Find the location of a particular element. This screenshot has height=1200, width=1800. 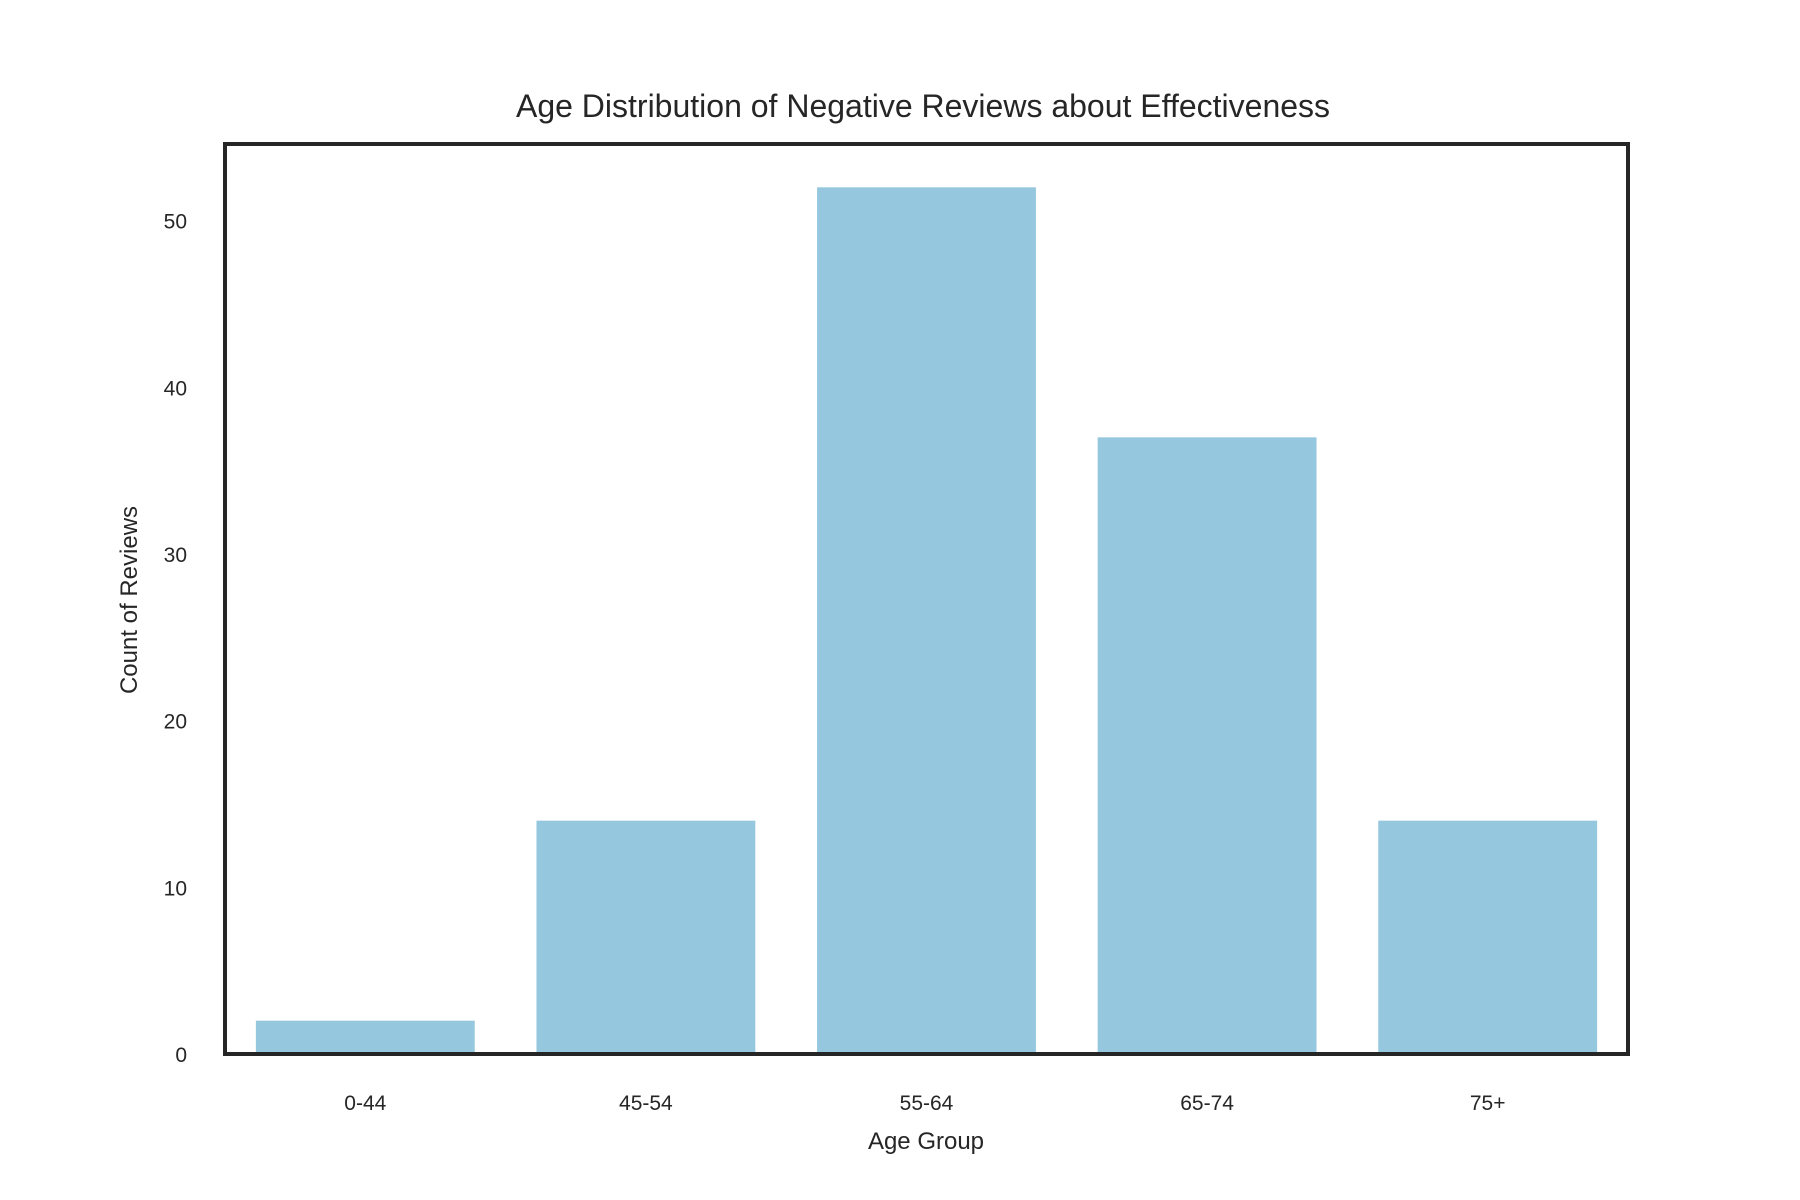

x-axis-ticks: 0-44 45-54 55-64 65-74 75+ is located at coordinates (924, 1103).